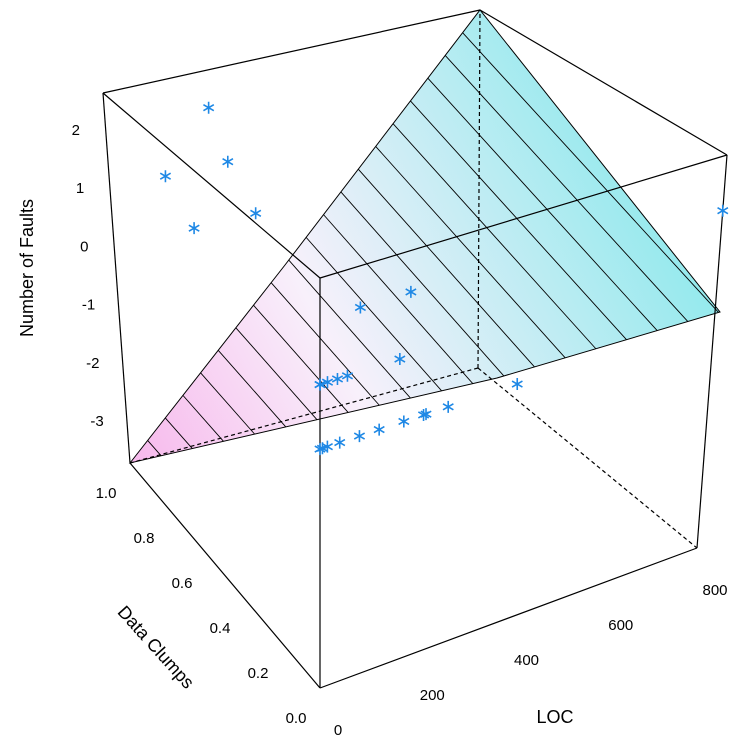  I want to click on z-tick-label: 2, so click(76, 130).